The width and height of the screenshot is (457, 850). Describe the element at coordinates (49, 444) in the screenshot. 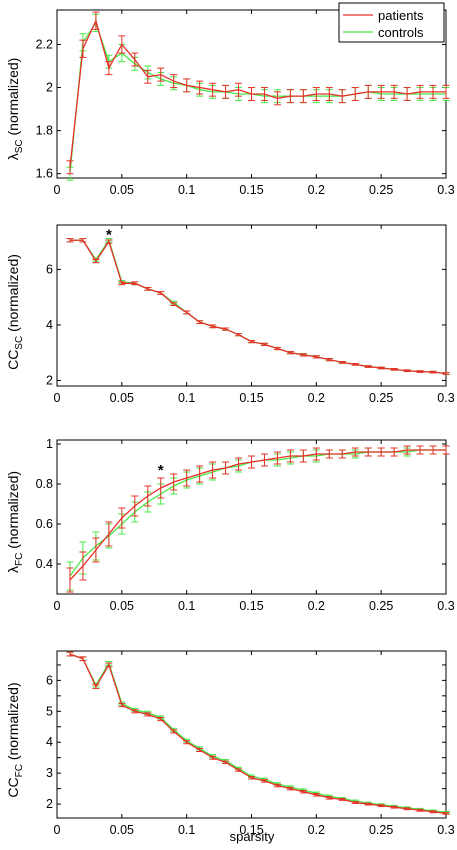

I see `y-tick-label: 1` at that location.